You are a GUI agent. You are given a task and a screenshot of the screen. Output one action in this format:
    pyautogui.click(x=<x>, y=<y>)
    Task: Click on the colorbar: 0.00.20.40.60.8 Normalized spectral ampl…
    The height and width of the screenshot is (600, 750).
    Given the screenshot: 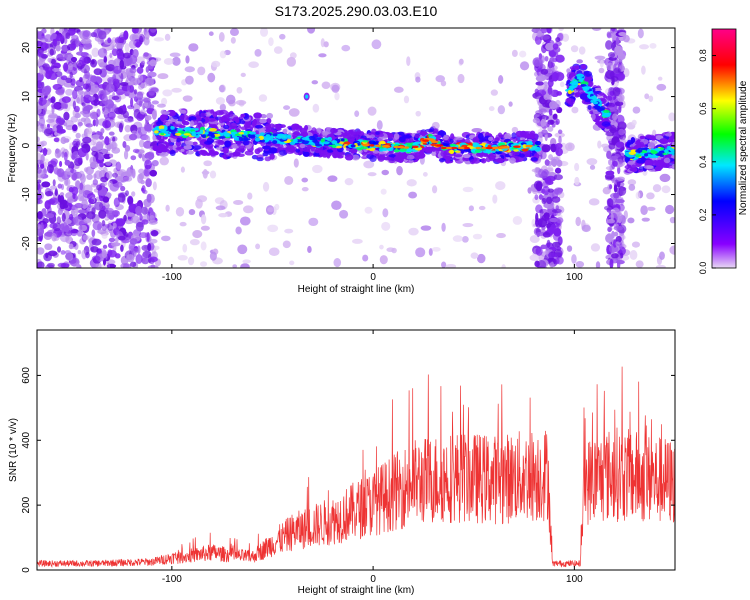 What is the action you would take?
    pyautogui.click(x=723, y=151)
    